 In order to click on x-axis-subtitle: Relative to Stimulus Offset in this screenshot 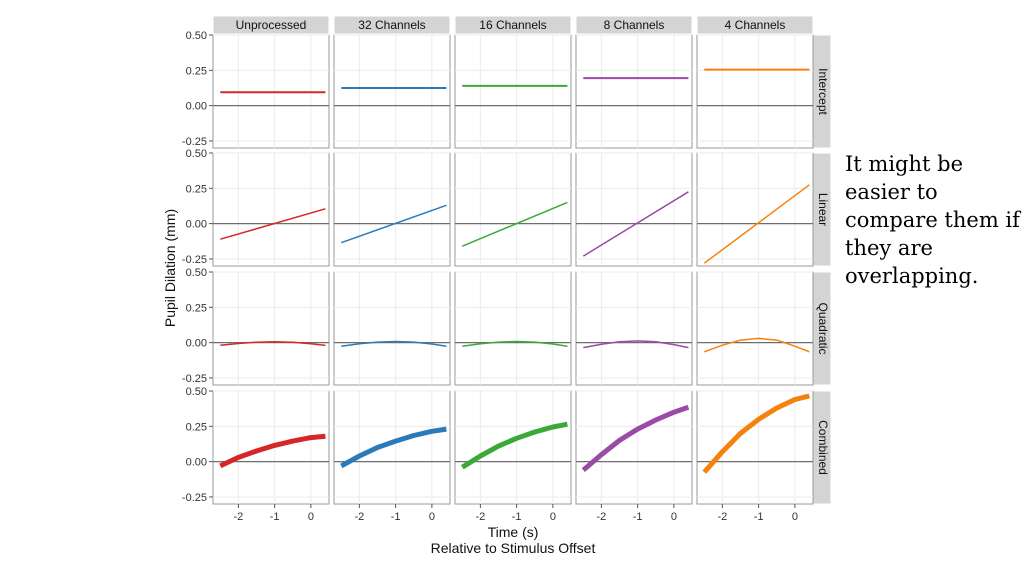, I will do `click(513, 548)`.